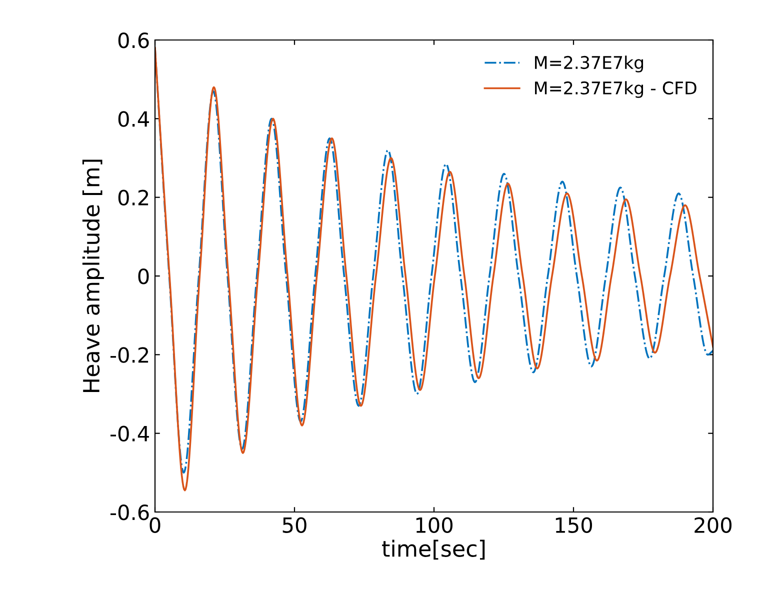 The image size is (761, 602). What do you see at coordinates (129, 355) in the screenshot?
I see `y-tick-label: -0.2` at bounding box center [129, 355].